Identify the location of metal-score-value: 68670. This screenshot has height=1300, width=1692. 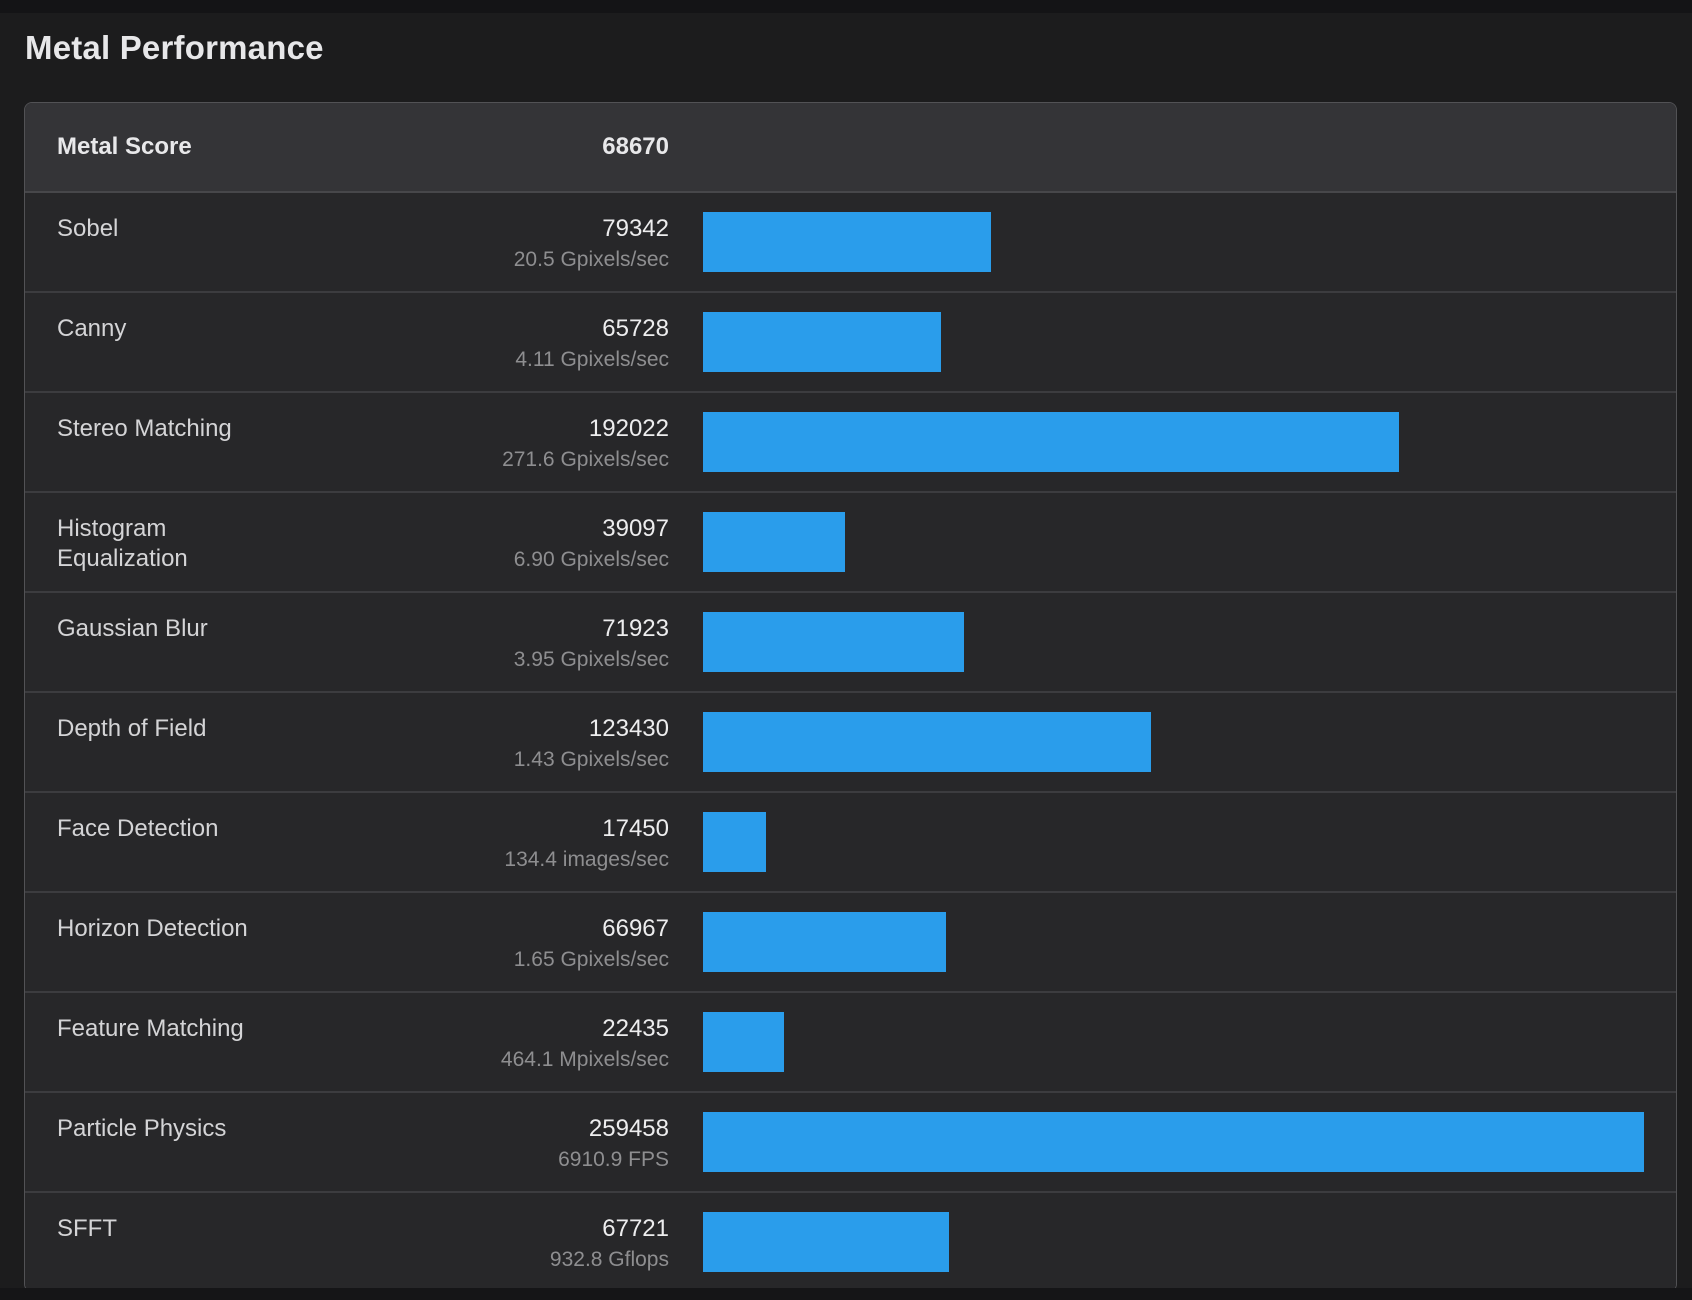
(635, 146).